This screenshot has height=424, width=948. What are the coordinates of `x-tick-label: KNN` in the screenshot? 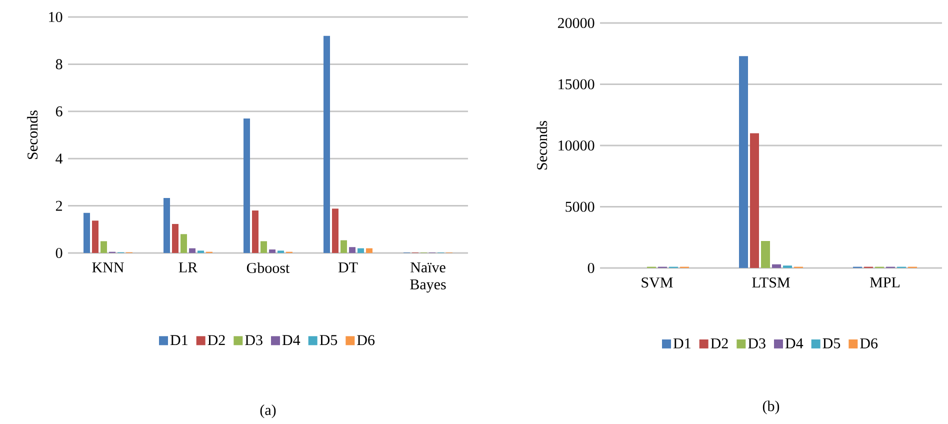 It's located at (108, 267).